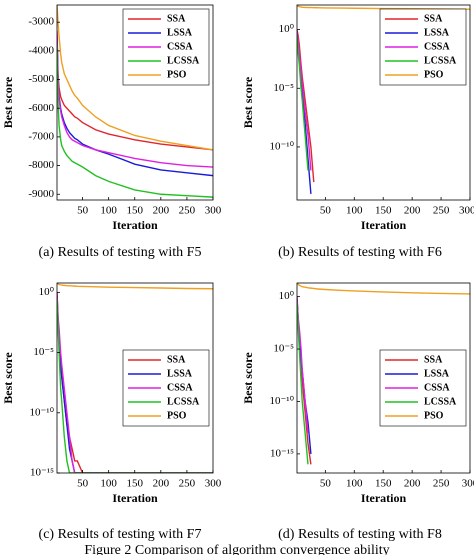 The image size is (474, 555). Describe the element at coordinates (41, 136) in the screenshot. I see `y-tick-label: -7000` at that location.